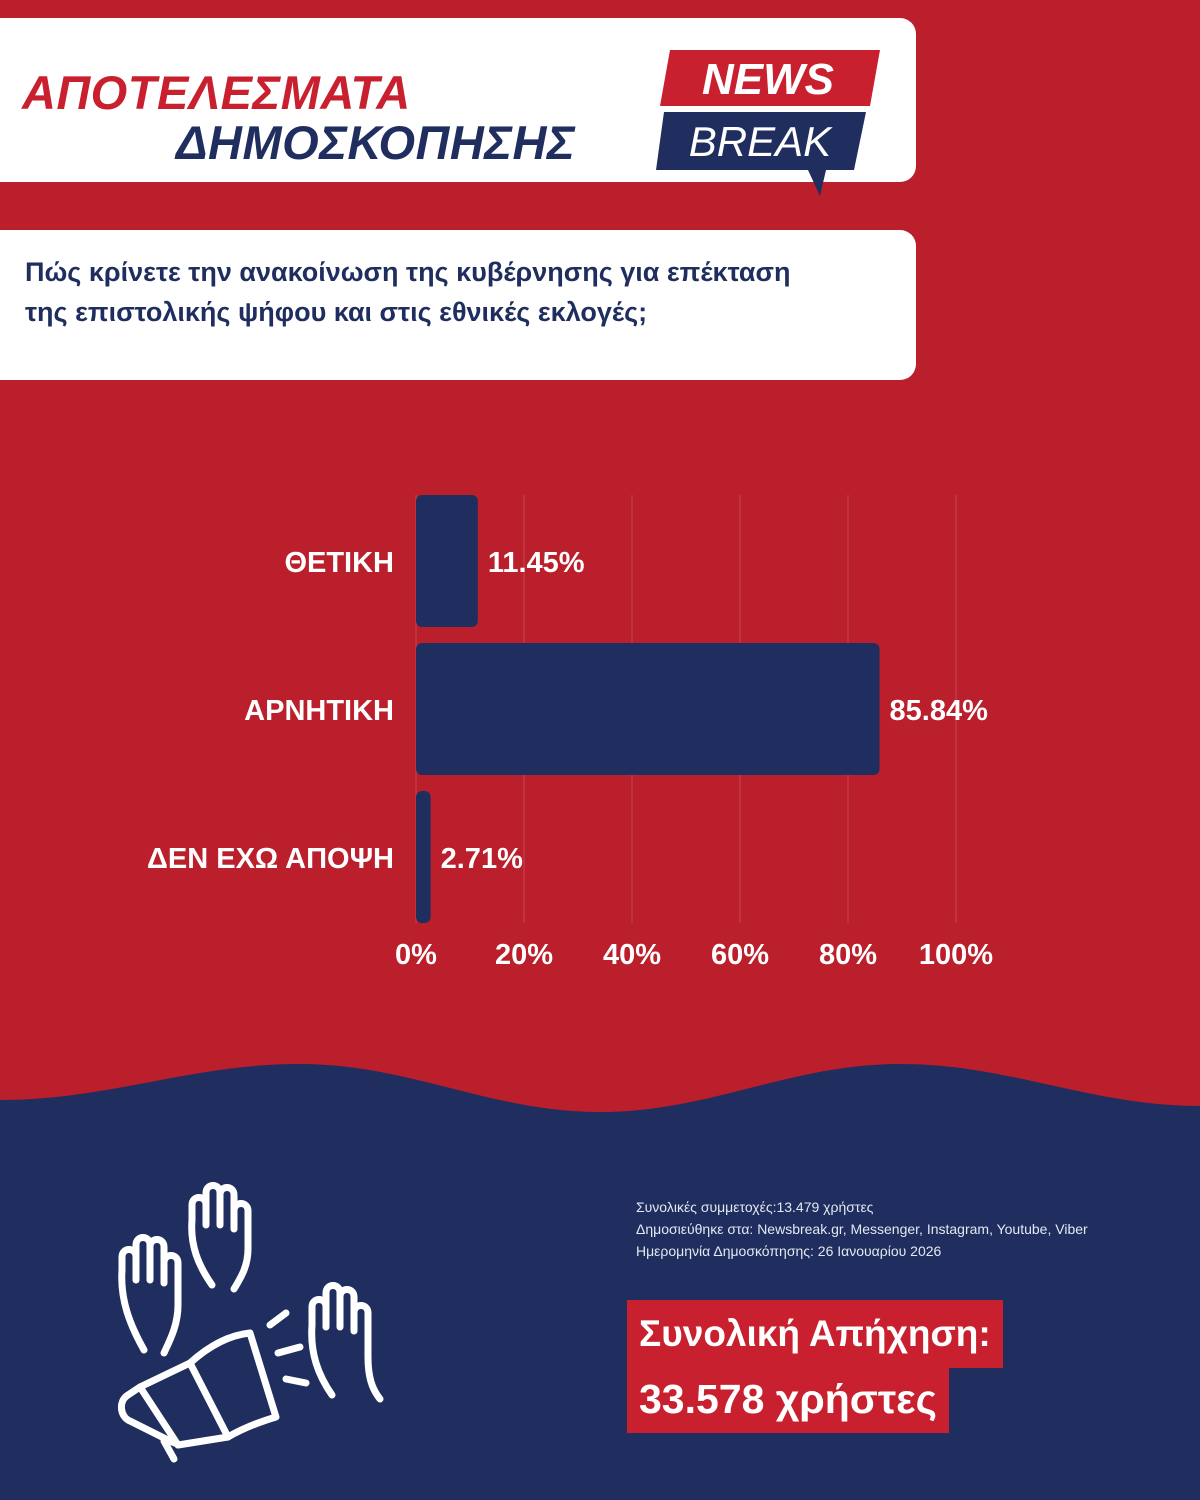 Image resolution: width=1200 pixels, height=1500 pixels. What do you see at coordinates (632, 955) in the screenshot?
I see `x-tick-label: 40%` at bounding box center [632, 955].